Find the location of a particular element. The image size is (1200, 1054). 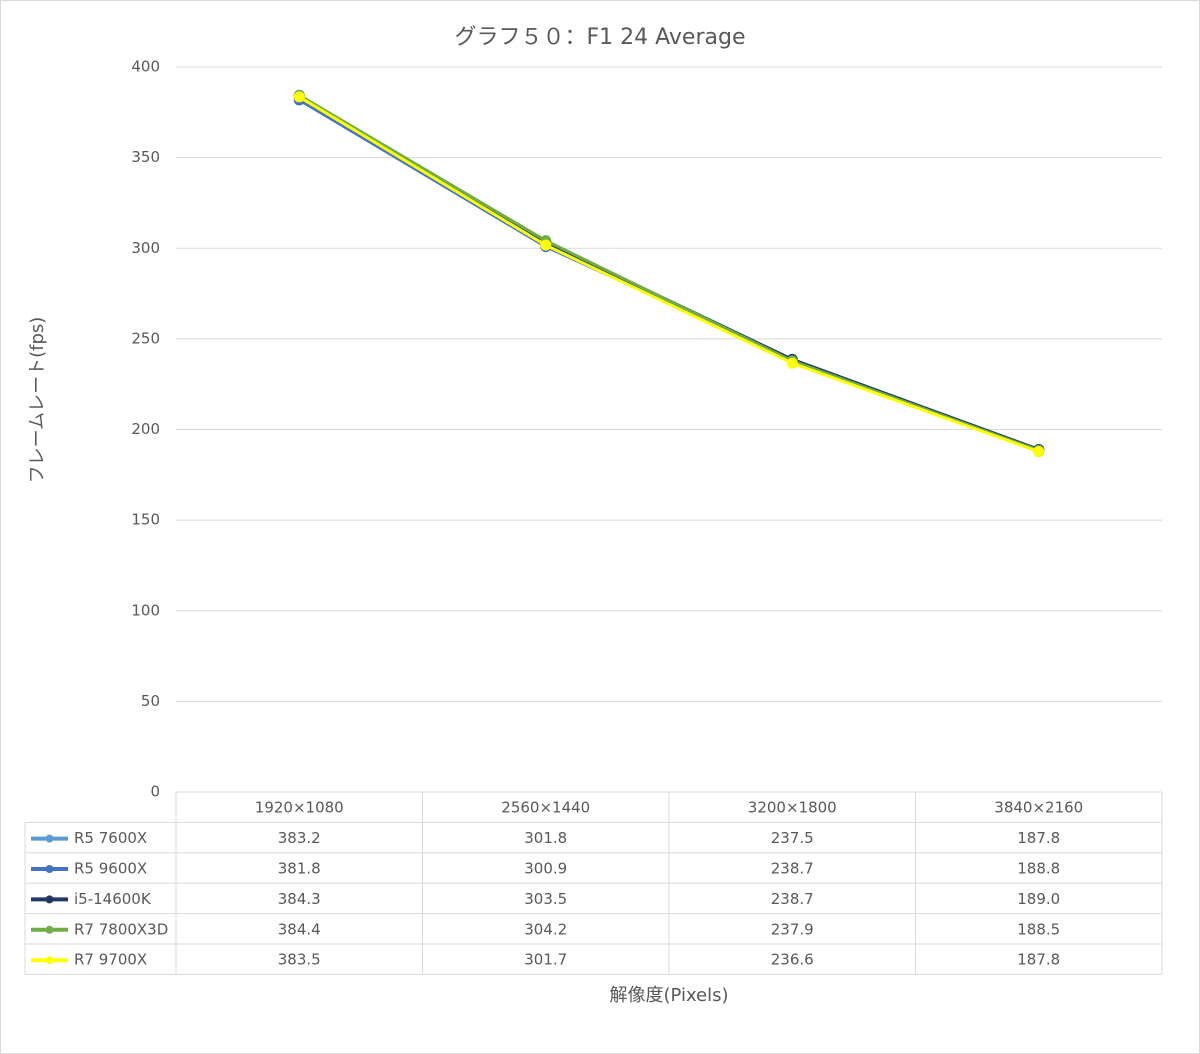

y-tick-label: 350 is located at coordinates (145, 157).